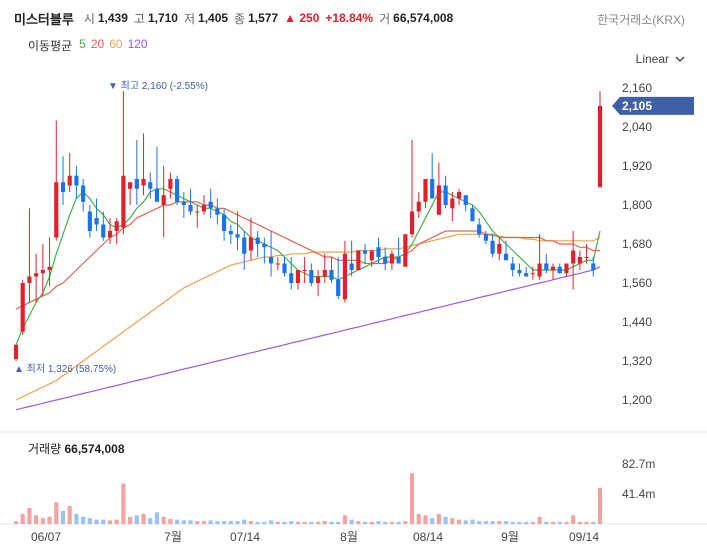 Image resolution: width=707 pixels, height=557 pixels. Describe the element at coordinates (116, 44) in the screenshot. I see `ma-legend-item-60: 60` at that location.